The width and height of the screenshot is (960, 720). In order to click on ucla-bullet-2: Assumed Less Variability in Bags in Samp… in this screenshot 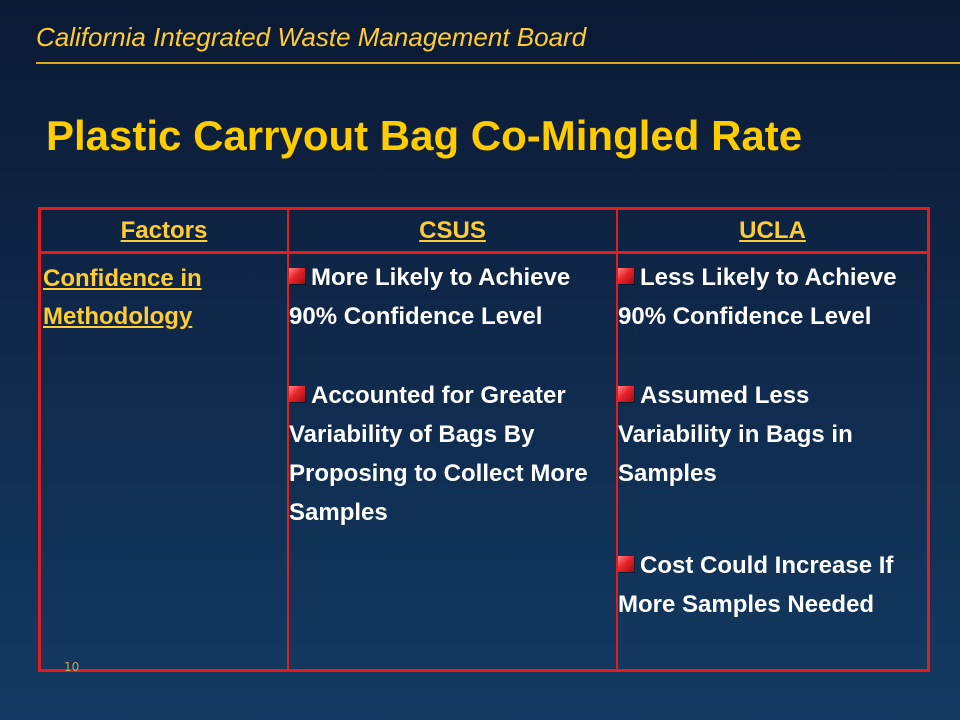, I will do `click(768, 434)`.